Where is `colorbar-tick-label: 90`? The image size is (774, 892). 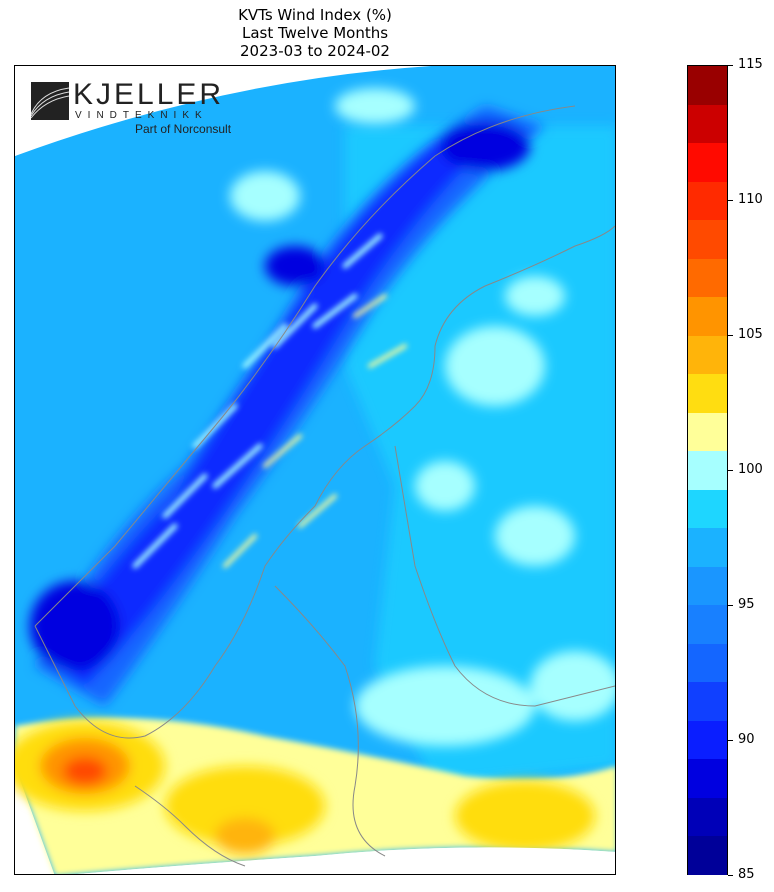 colorbar-tick-label: 90 is located at coordinates (746, 739).